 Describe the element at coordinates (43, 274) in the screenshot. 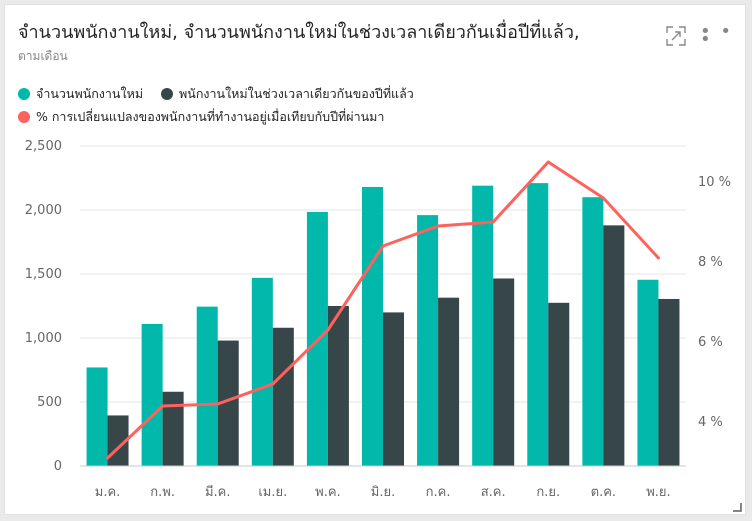

I see `y-left-tick-label: 1,500` at that location.